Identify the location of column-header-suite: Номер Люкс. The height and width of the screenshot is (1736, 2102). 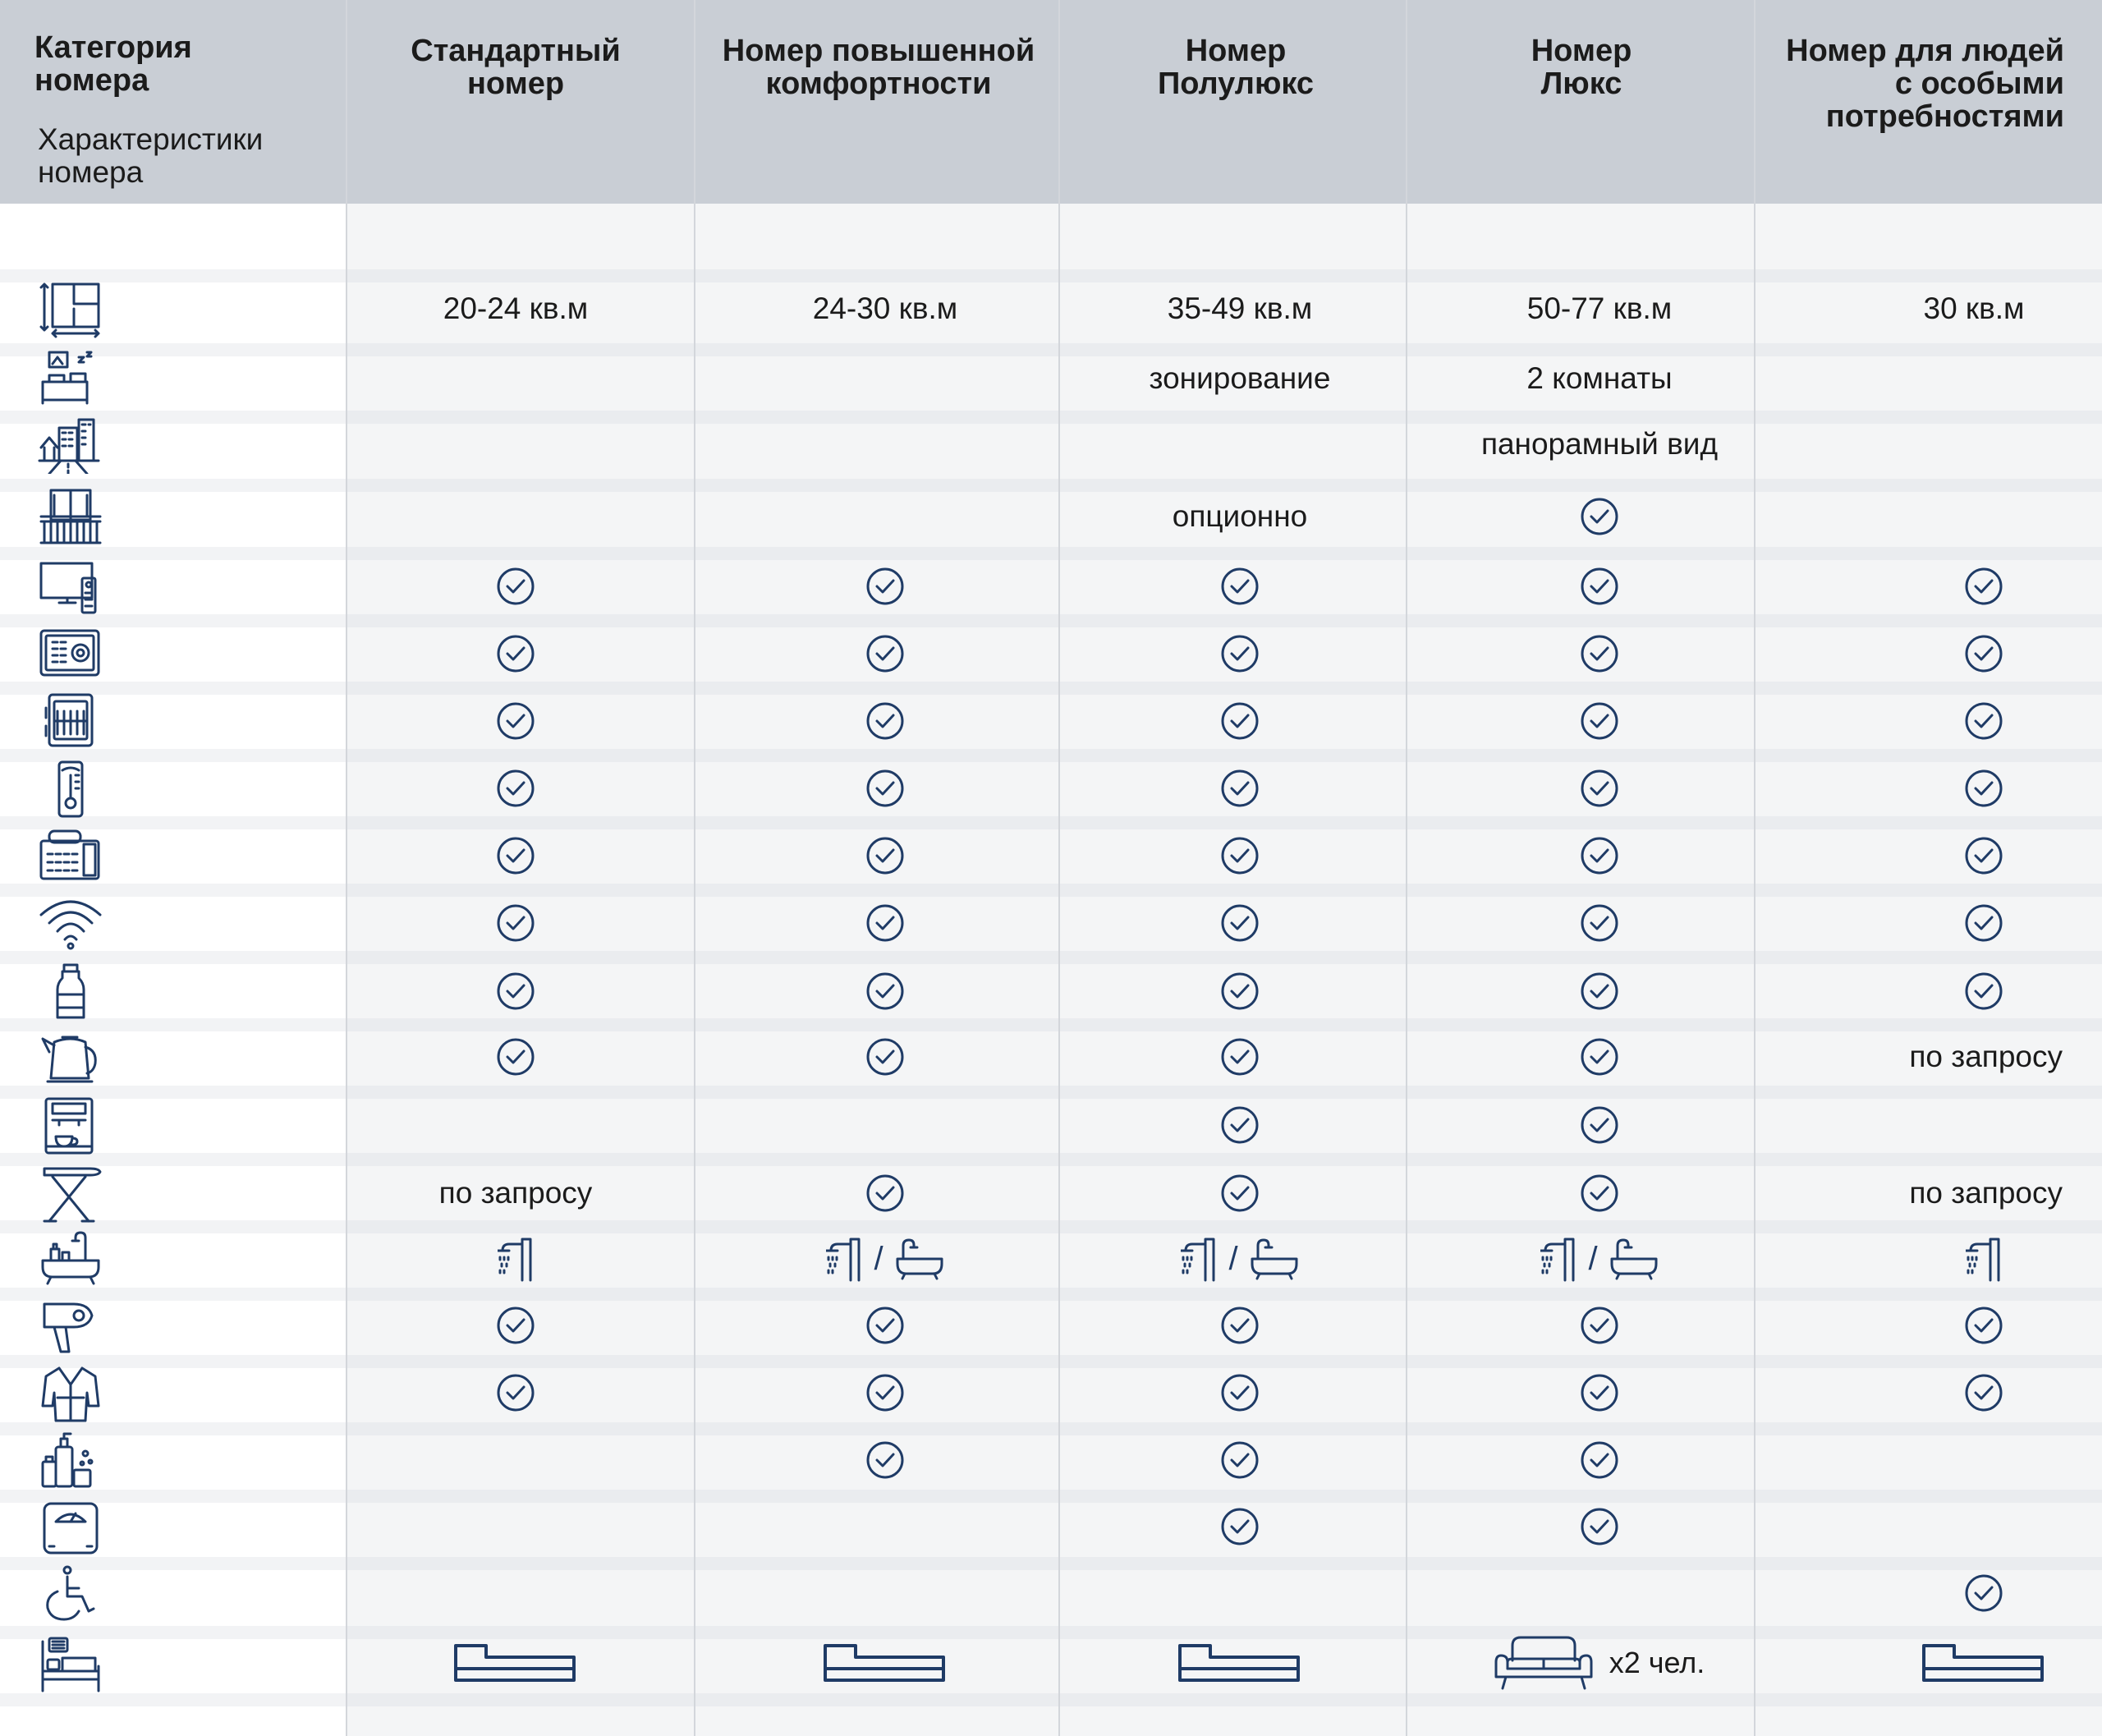
(1581, 67).